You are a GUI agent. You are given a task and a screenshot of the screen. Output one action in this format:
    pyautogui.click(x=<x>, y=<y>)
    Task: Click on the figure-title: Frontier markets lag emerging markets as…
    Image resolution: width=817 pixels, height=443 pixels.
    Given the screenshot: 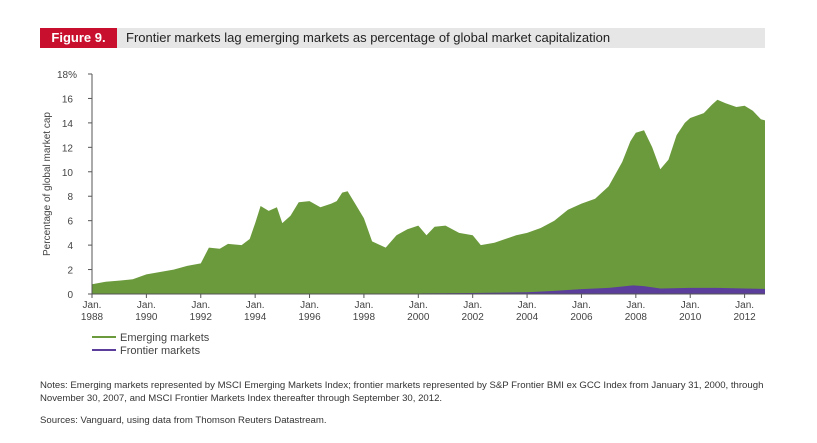 What is the action you would take?
    pyautogui.click(x=368, y=37)
    